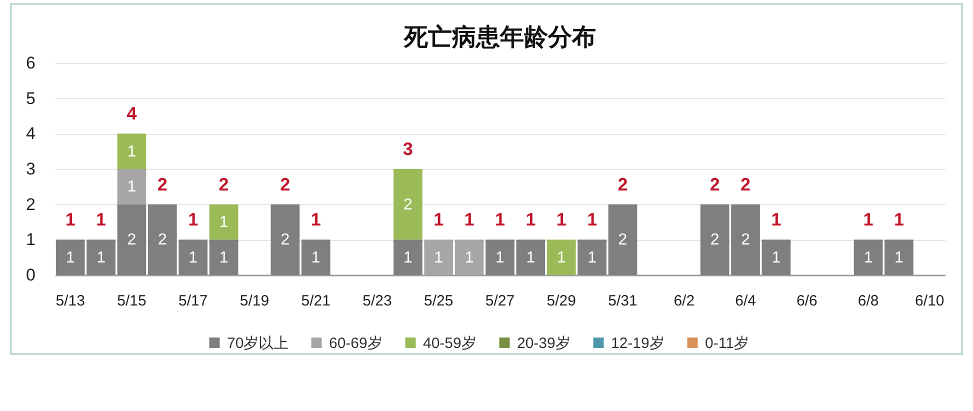 The image size is (973, 411). I want to click on x-tick-label: 5/15, so click(131, 301).